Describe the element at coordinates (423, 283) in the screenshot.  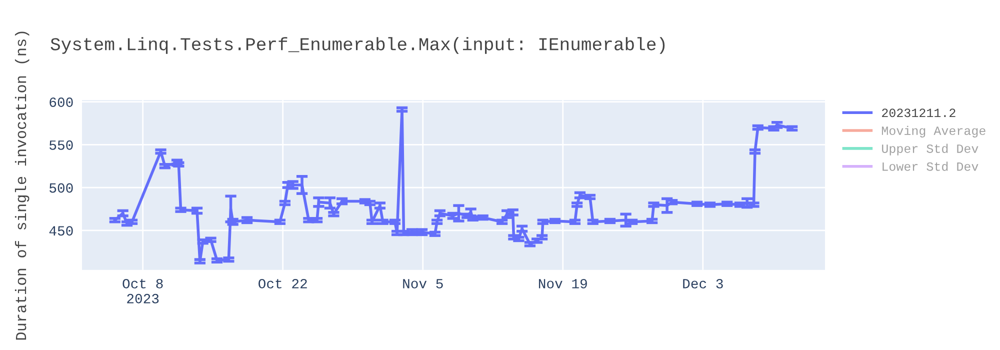
I see `x-tick-label: Nov 5` at that location.